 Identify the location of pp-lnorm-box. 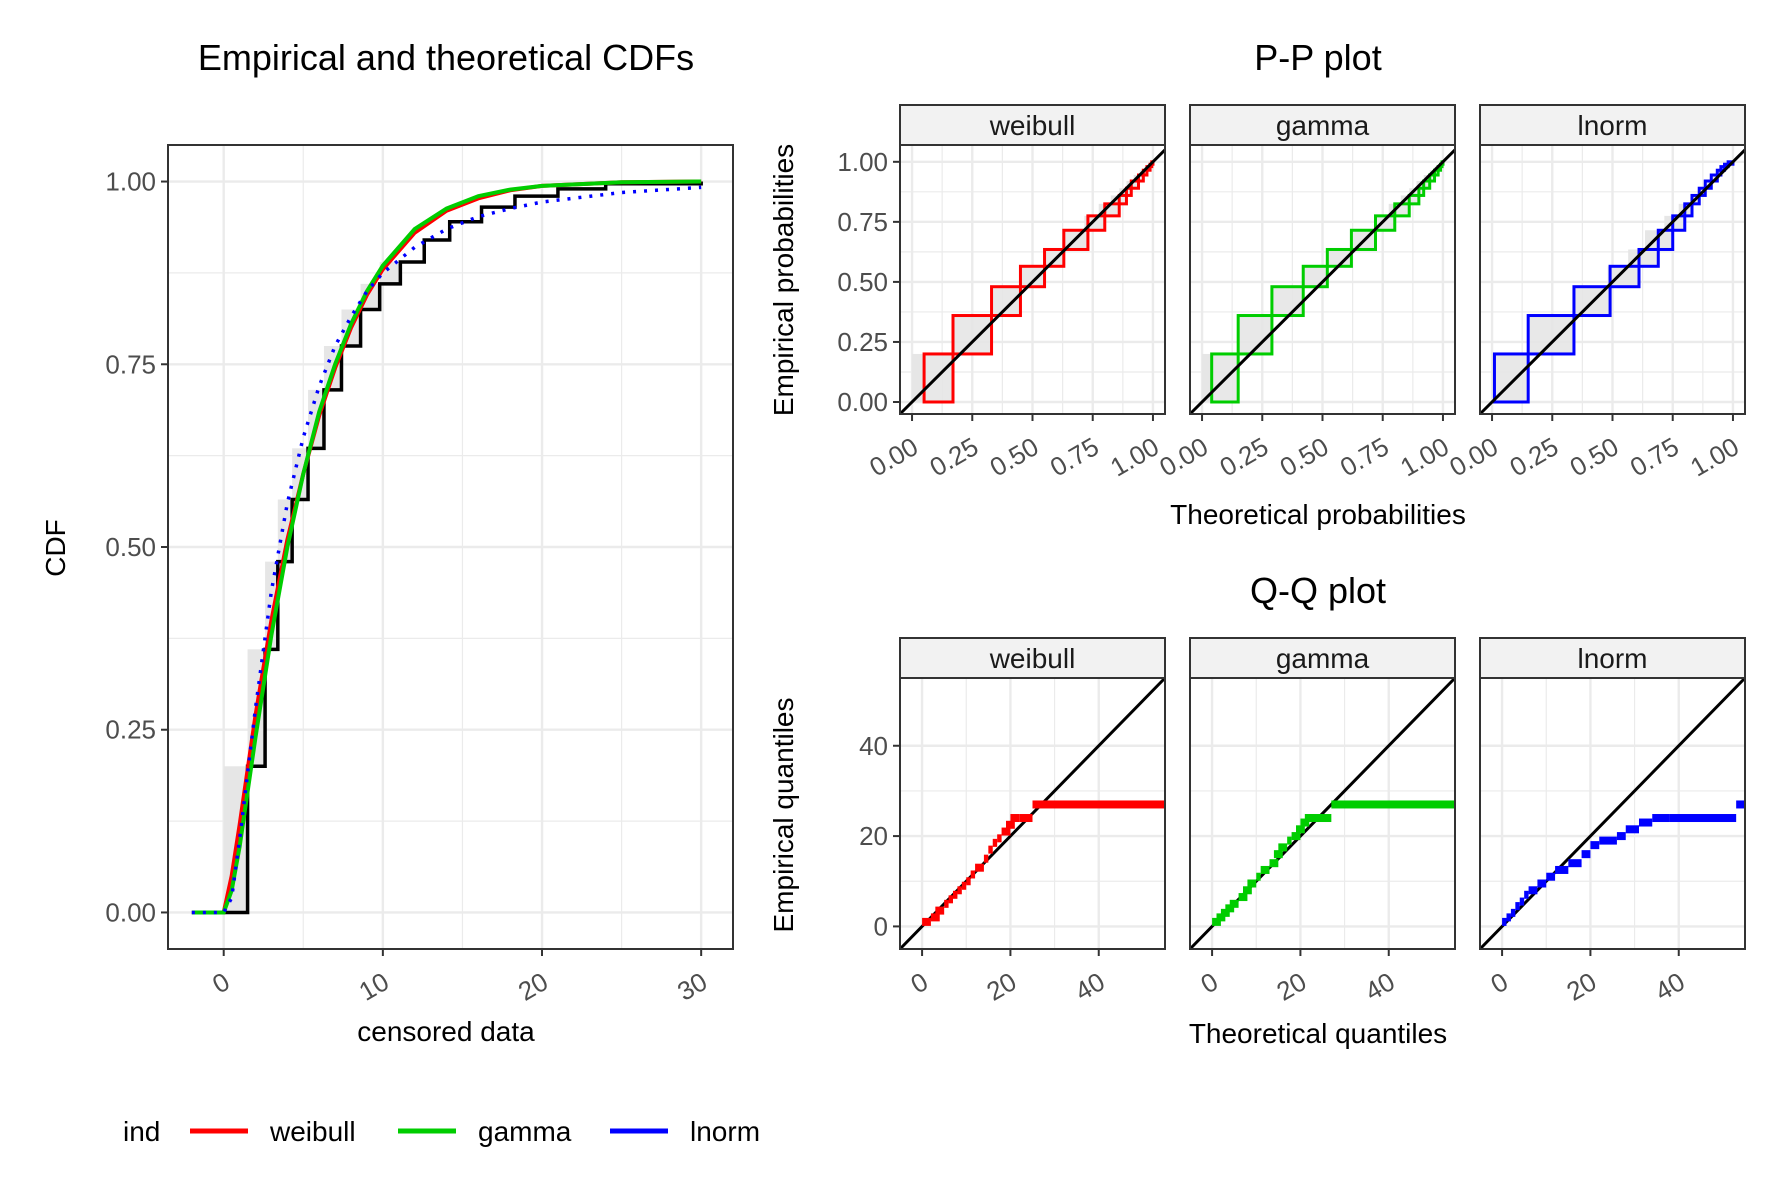
(1681, 209).